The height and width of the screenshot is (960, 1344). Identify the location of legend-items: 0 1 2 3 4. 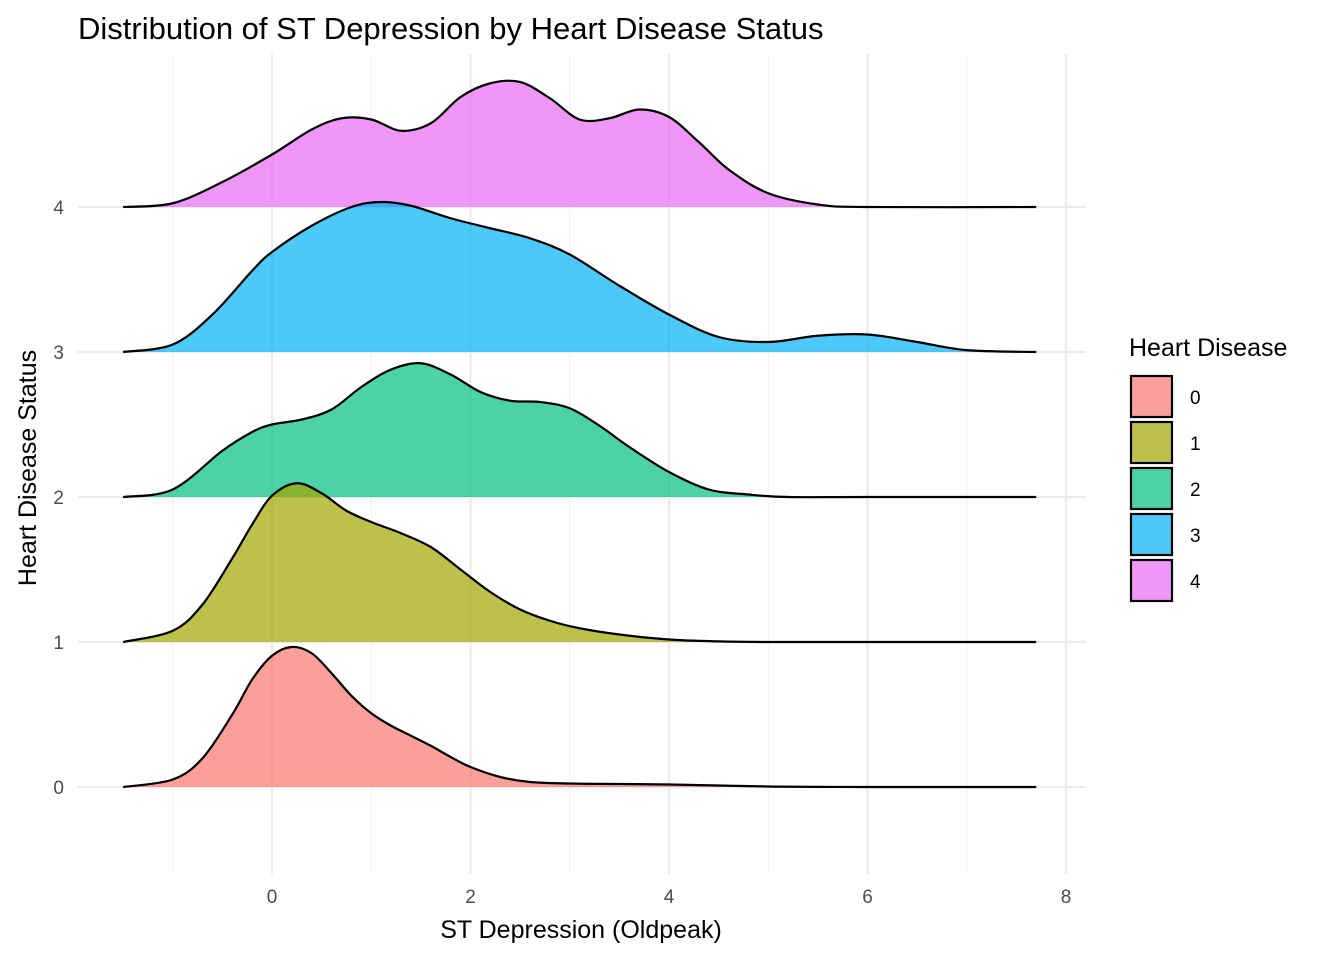
(1165, 488).